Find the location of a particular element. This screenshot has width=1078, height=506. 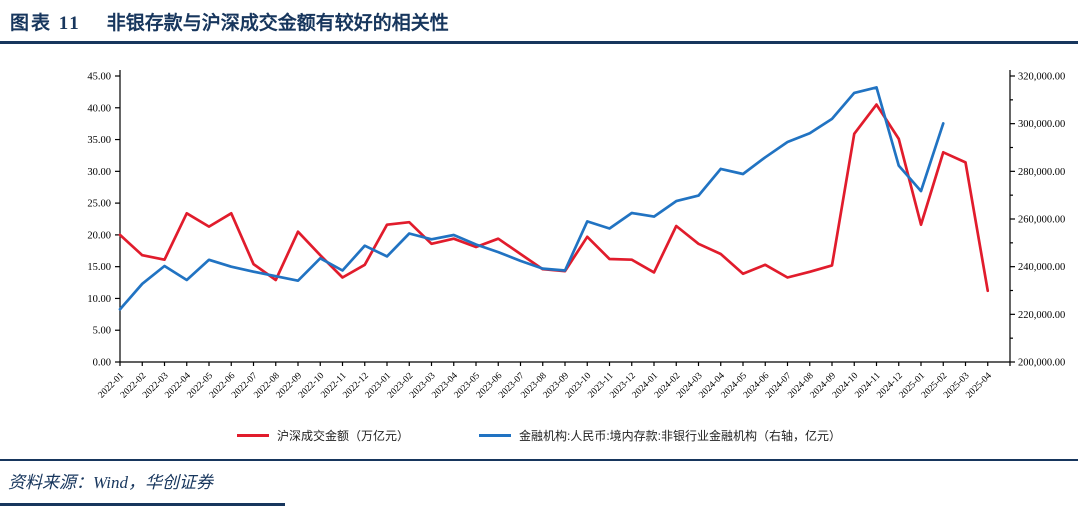

title-divider is located at coordinates (539, 42).